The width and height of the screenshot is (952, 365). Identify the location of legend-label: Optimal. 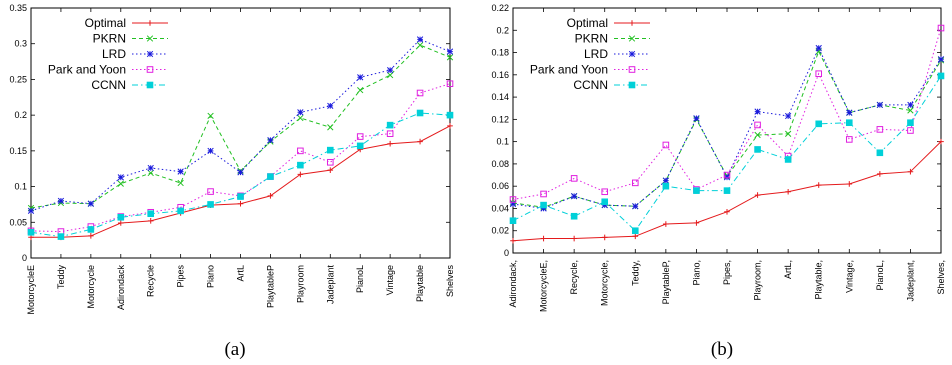
(105, 23).